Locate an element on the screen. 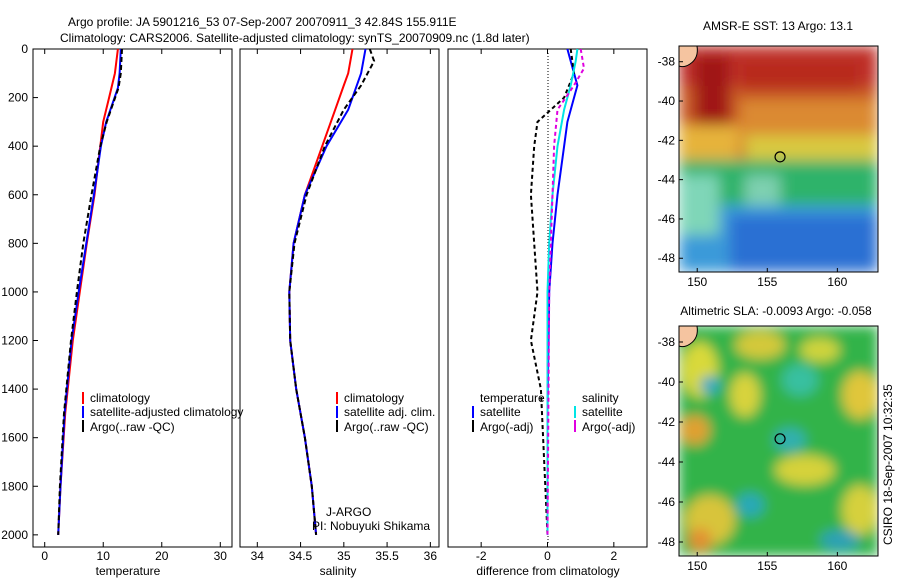  creator-timestamp: CSIRO 18-Sep-2007 10:32:35 is located at coordinates (888, 464).